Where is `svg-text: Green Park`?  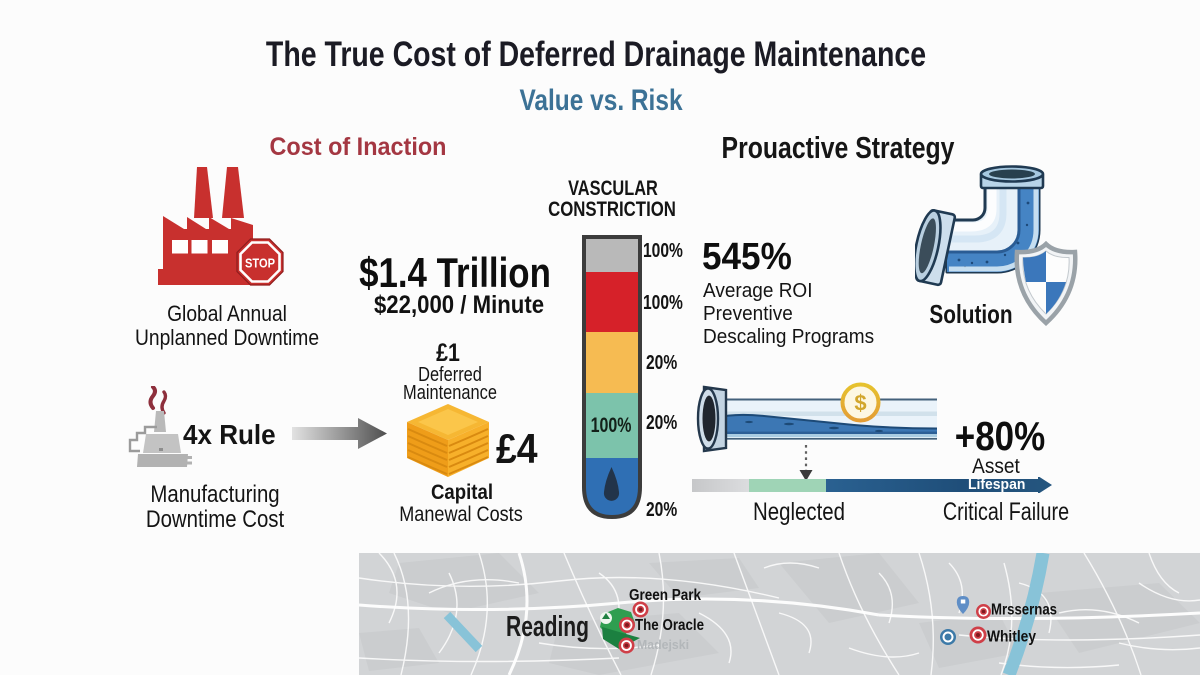 svg-text: Green Park is located at coordinates (665, 595).